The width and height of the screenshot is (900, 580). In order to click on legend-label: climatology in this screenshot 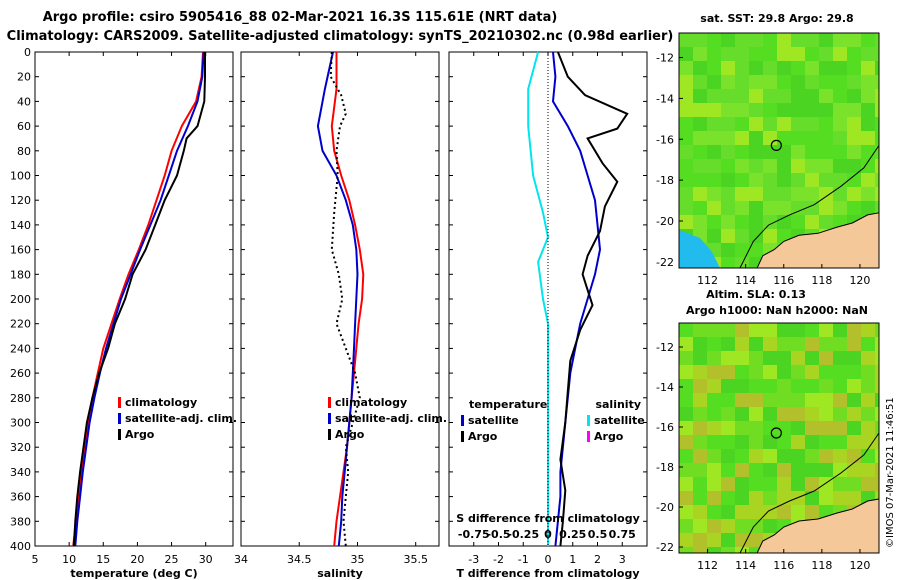, I will do `click(161, 402)`.